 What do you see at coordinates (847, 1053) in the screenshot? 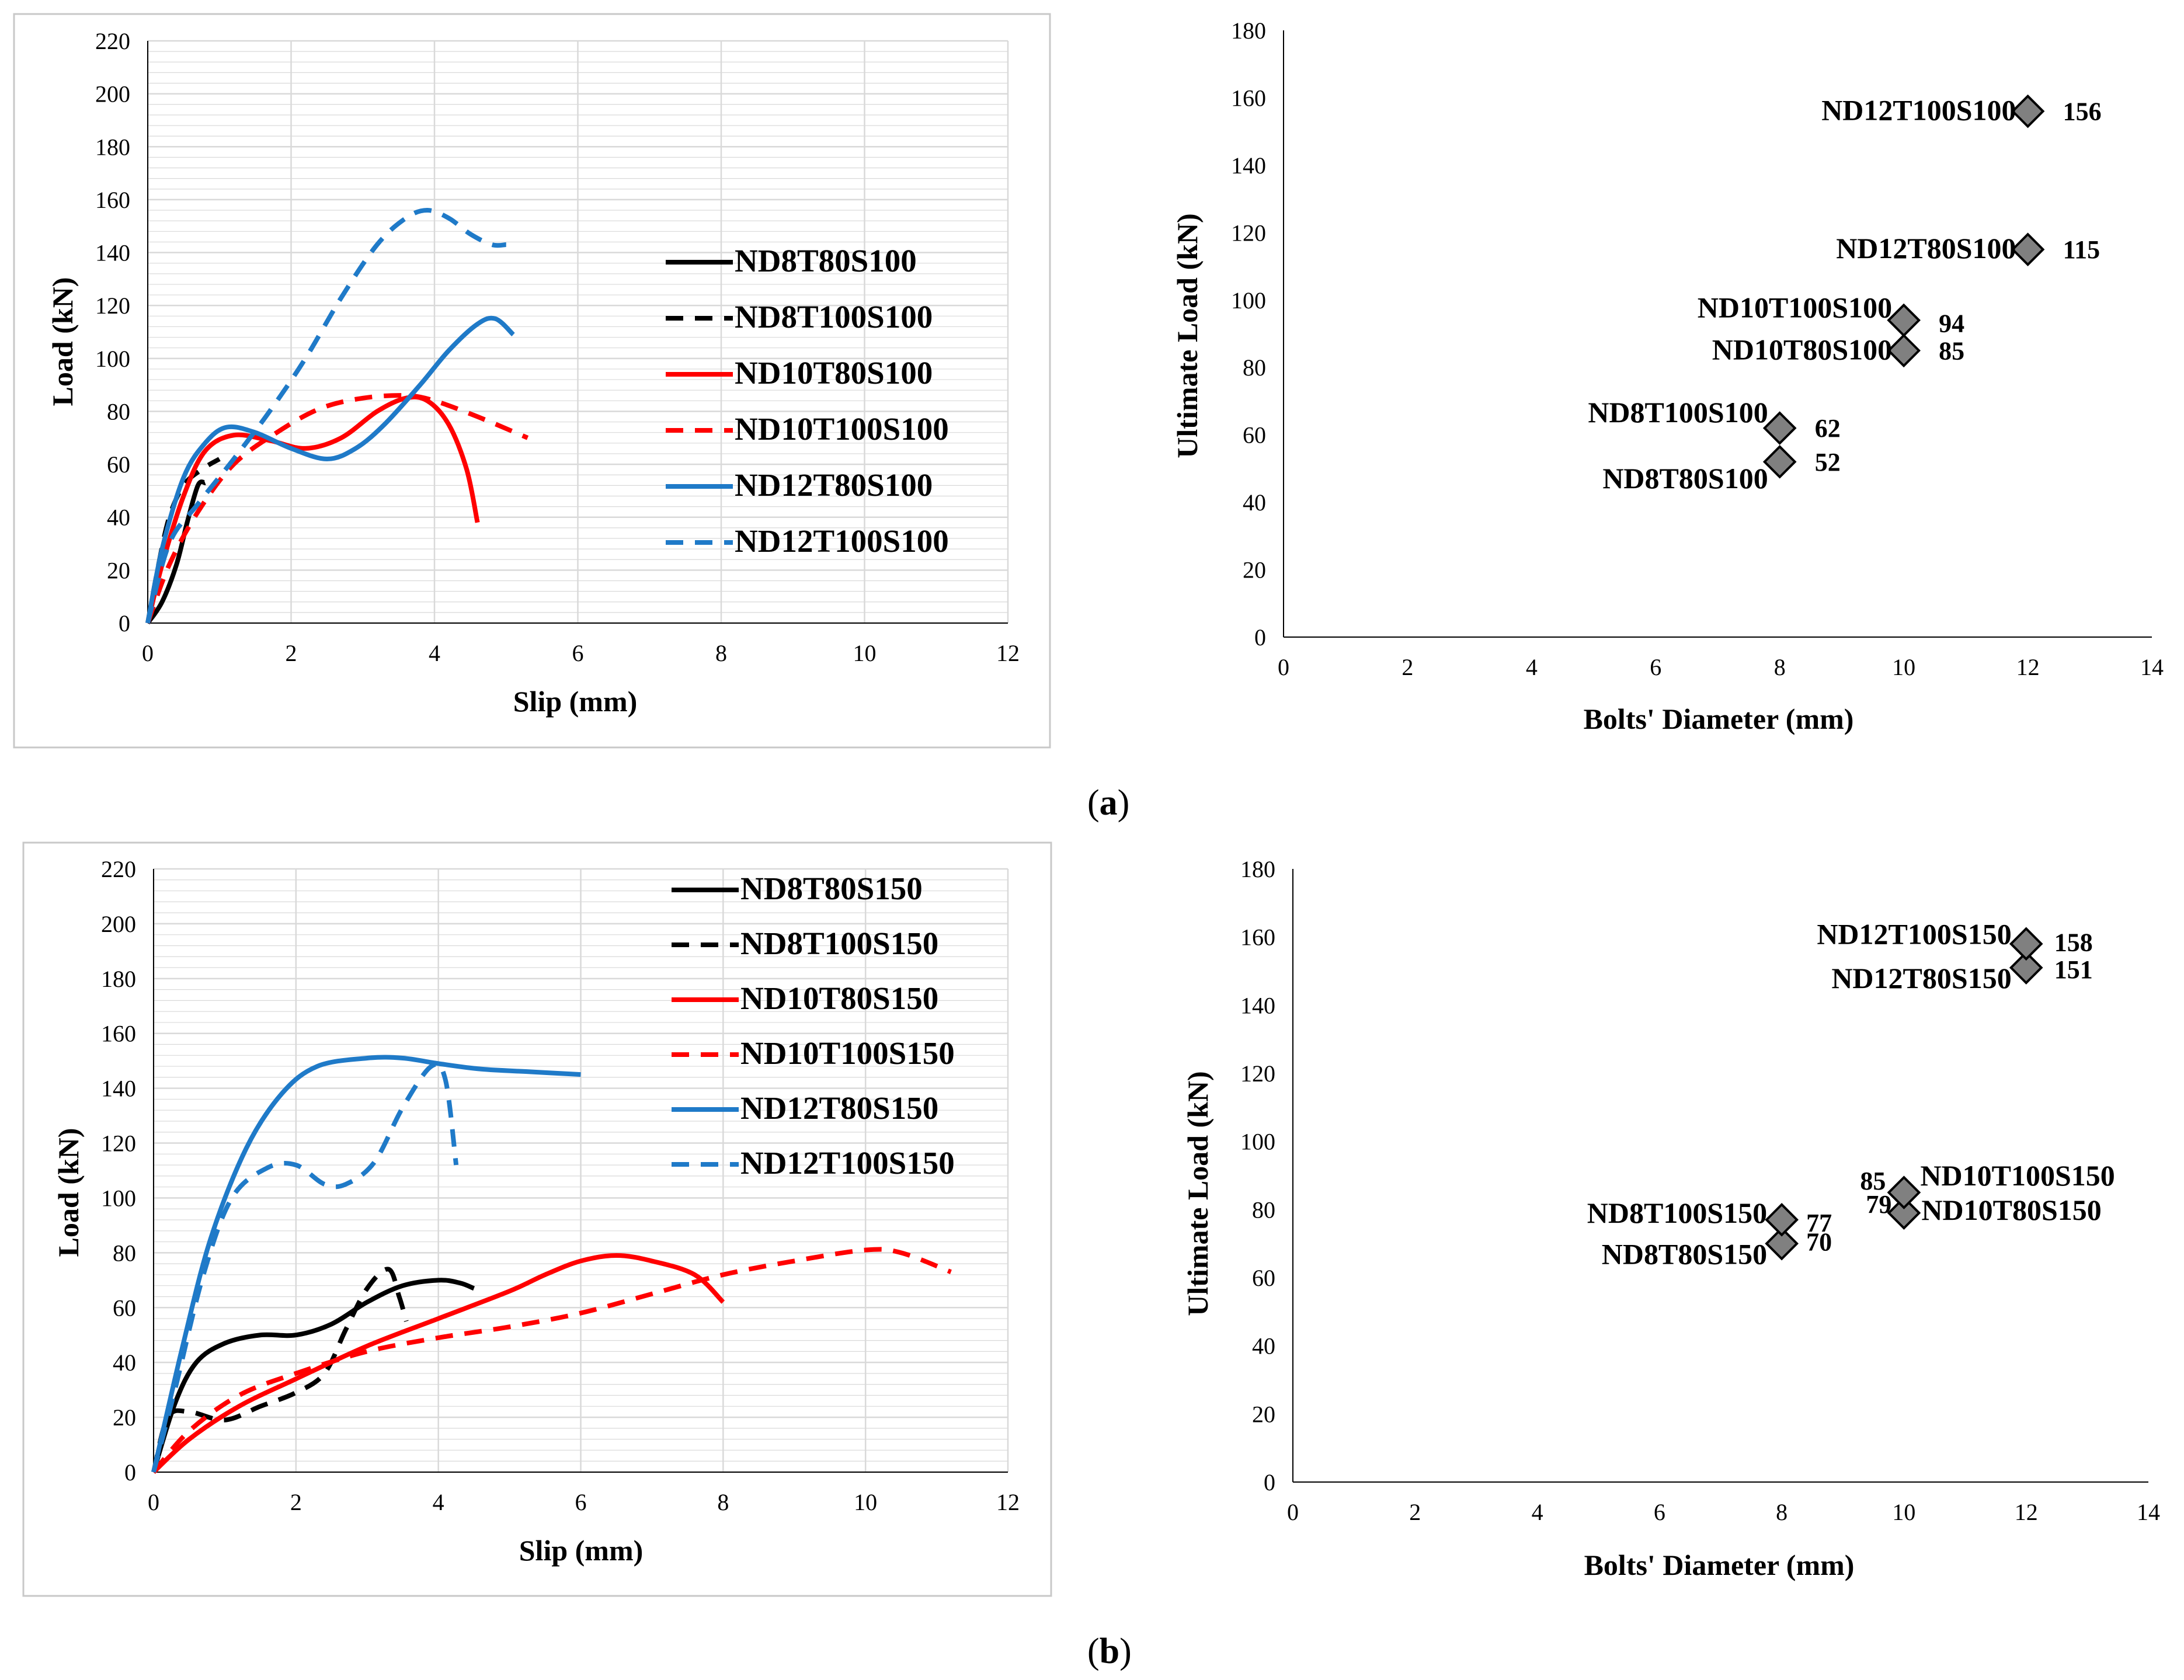
I see `legend-label: ND10T100S150` at bounding box center [847, 1053].